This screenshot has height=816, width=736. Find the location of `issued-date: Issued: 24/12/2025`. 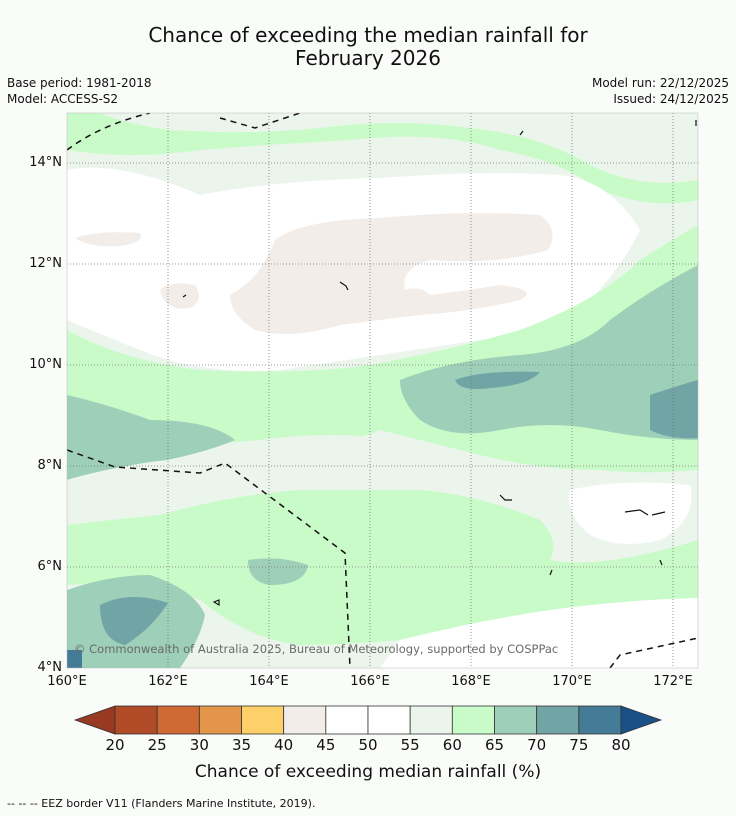

issued-date: Issued: 24/12/2025 is located at coordinates (671, 99).